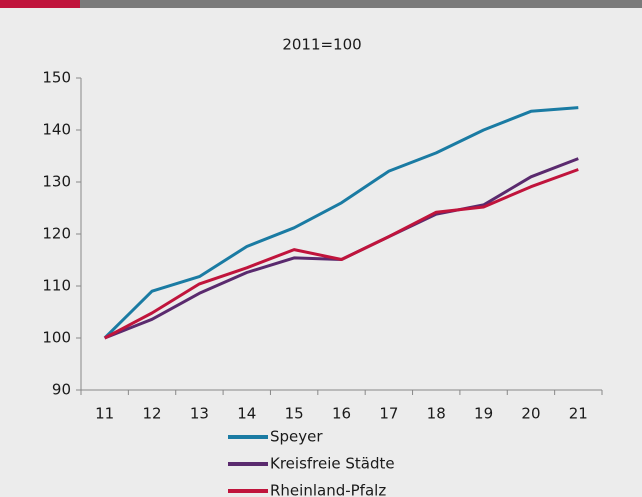 The image size is (642, 497). Describe the element at coordinates (578, 414) in the screenshot. I see `x-tick-label: 21` at that location.